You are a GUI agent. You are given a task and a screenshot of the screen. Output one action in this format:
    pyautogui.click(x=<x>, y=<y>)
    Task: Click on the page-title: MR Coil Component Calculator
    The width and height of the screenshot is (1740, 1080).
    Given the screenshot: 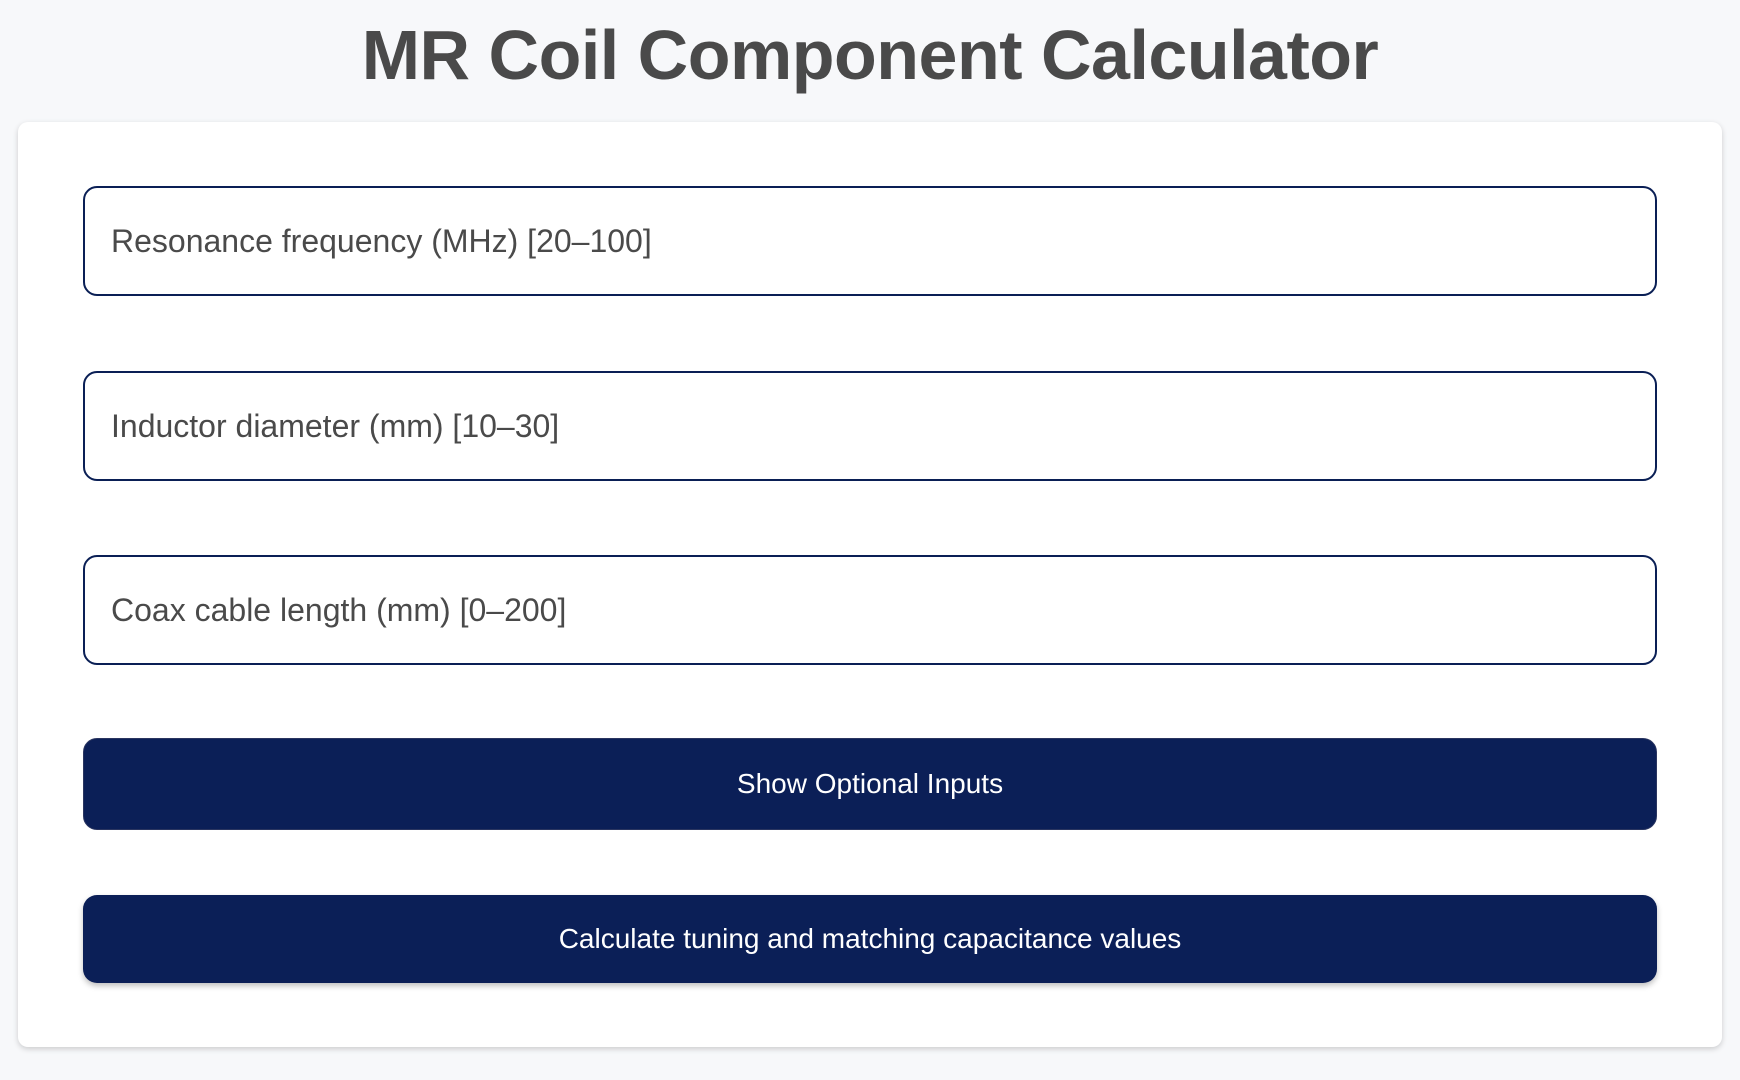 What is the action you would take?
    pyautogui.click(x=870, y=55)
    